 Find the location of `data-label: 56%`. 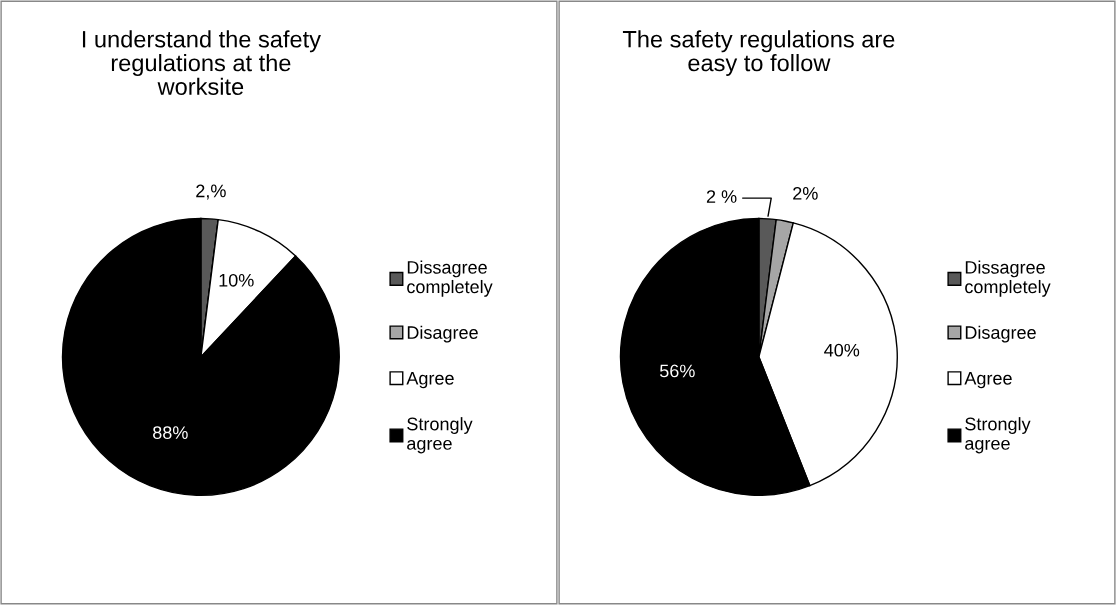

data-label: 56% is located at coordinates (677, 371).